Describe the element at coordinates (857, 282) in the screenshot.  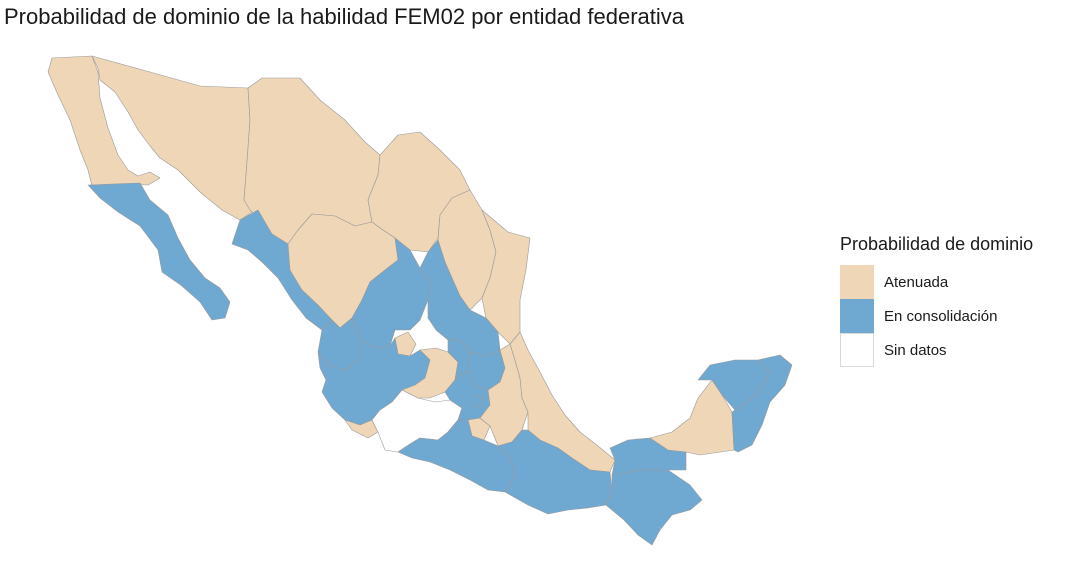
I see `legend-swatch-atenuada` at that location.